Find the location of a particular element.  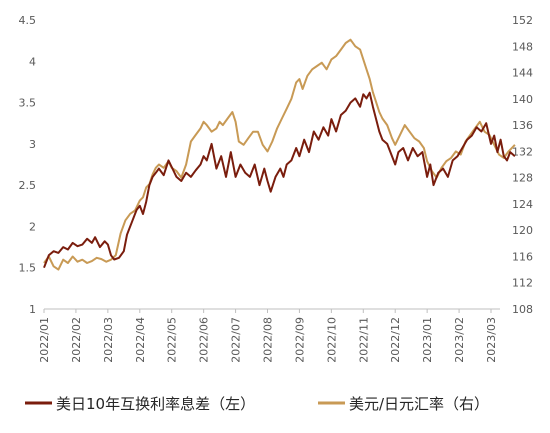

right-axis-ticks: 108 112 116 120 124 128 132 136 140 144 148 152 is located at coordinates (522, 165).